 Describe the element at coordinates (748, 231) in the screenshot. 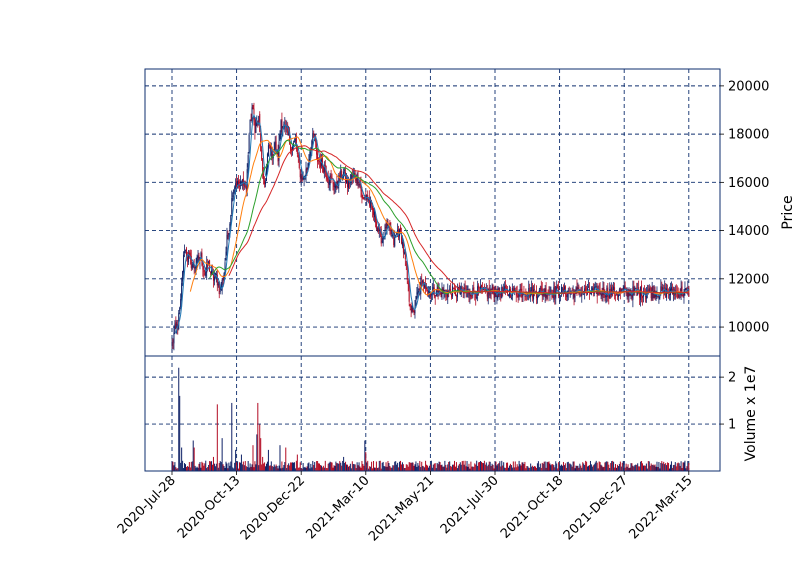

I see `price-tick-label: 14000` at that location.